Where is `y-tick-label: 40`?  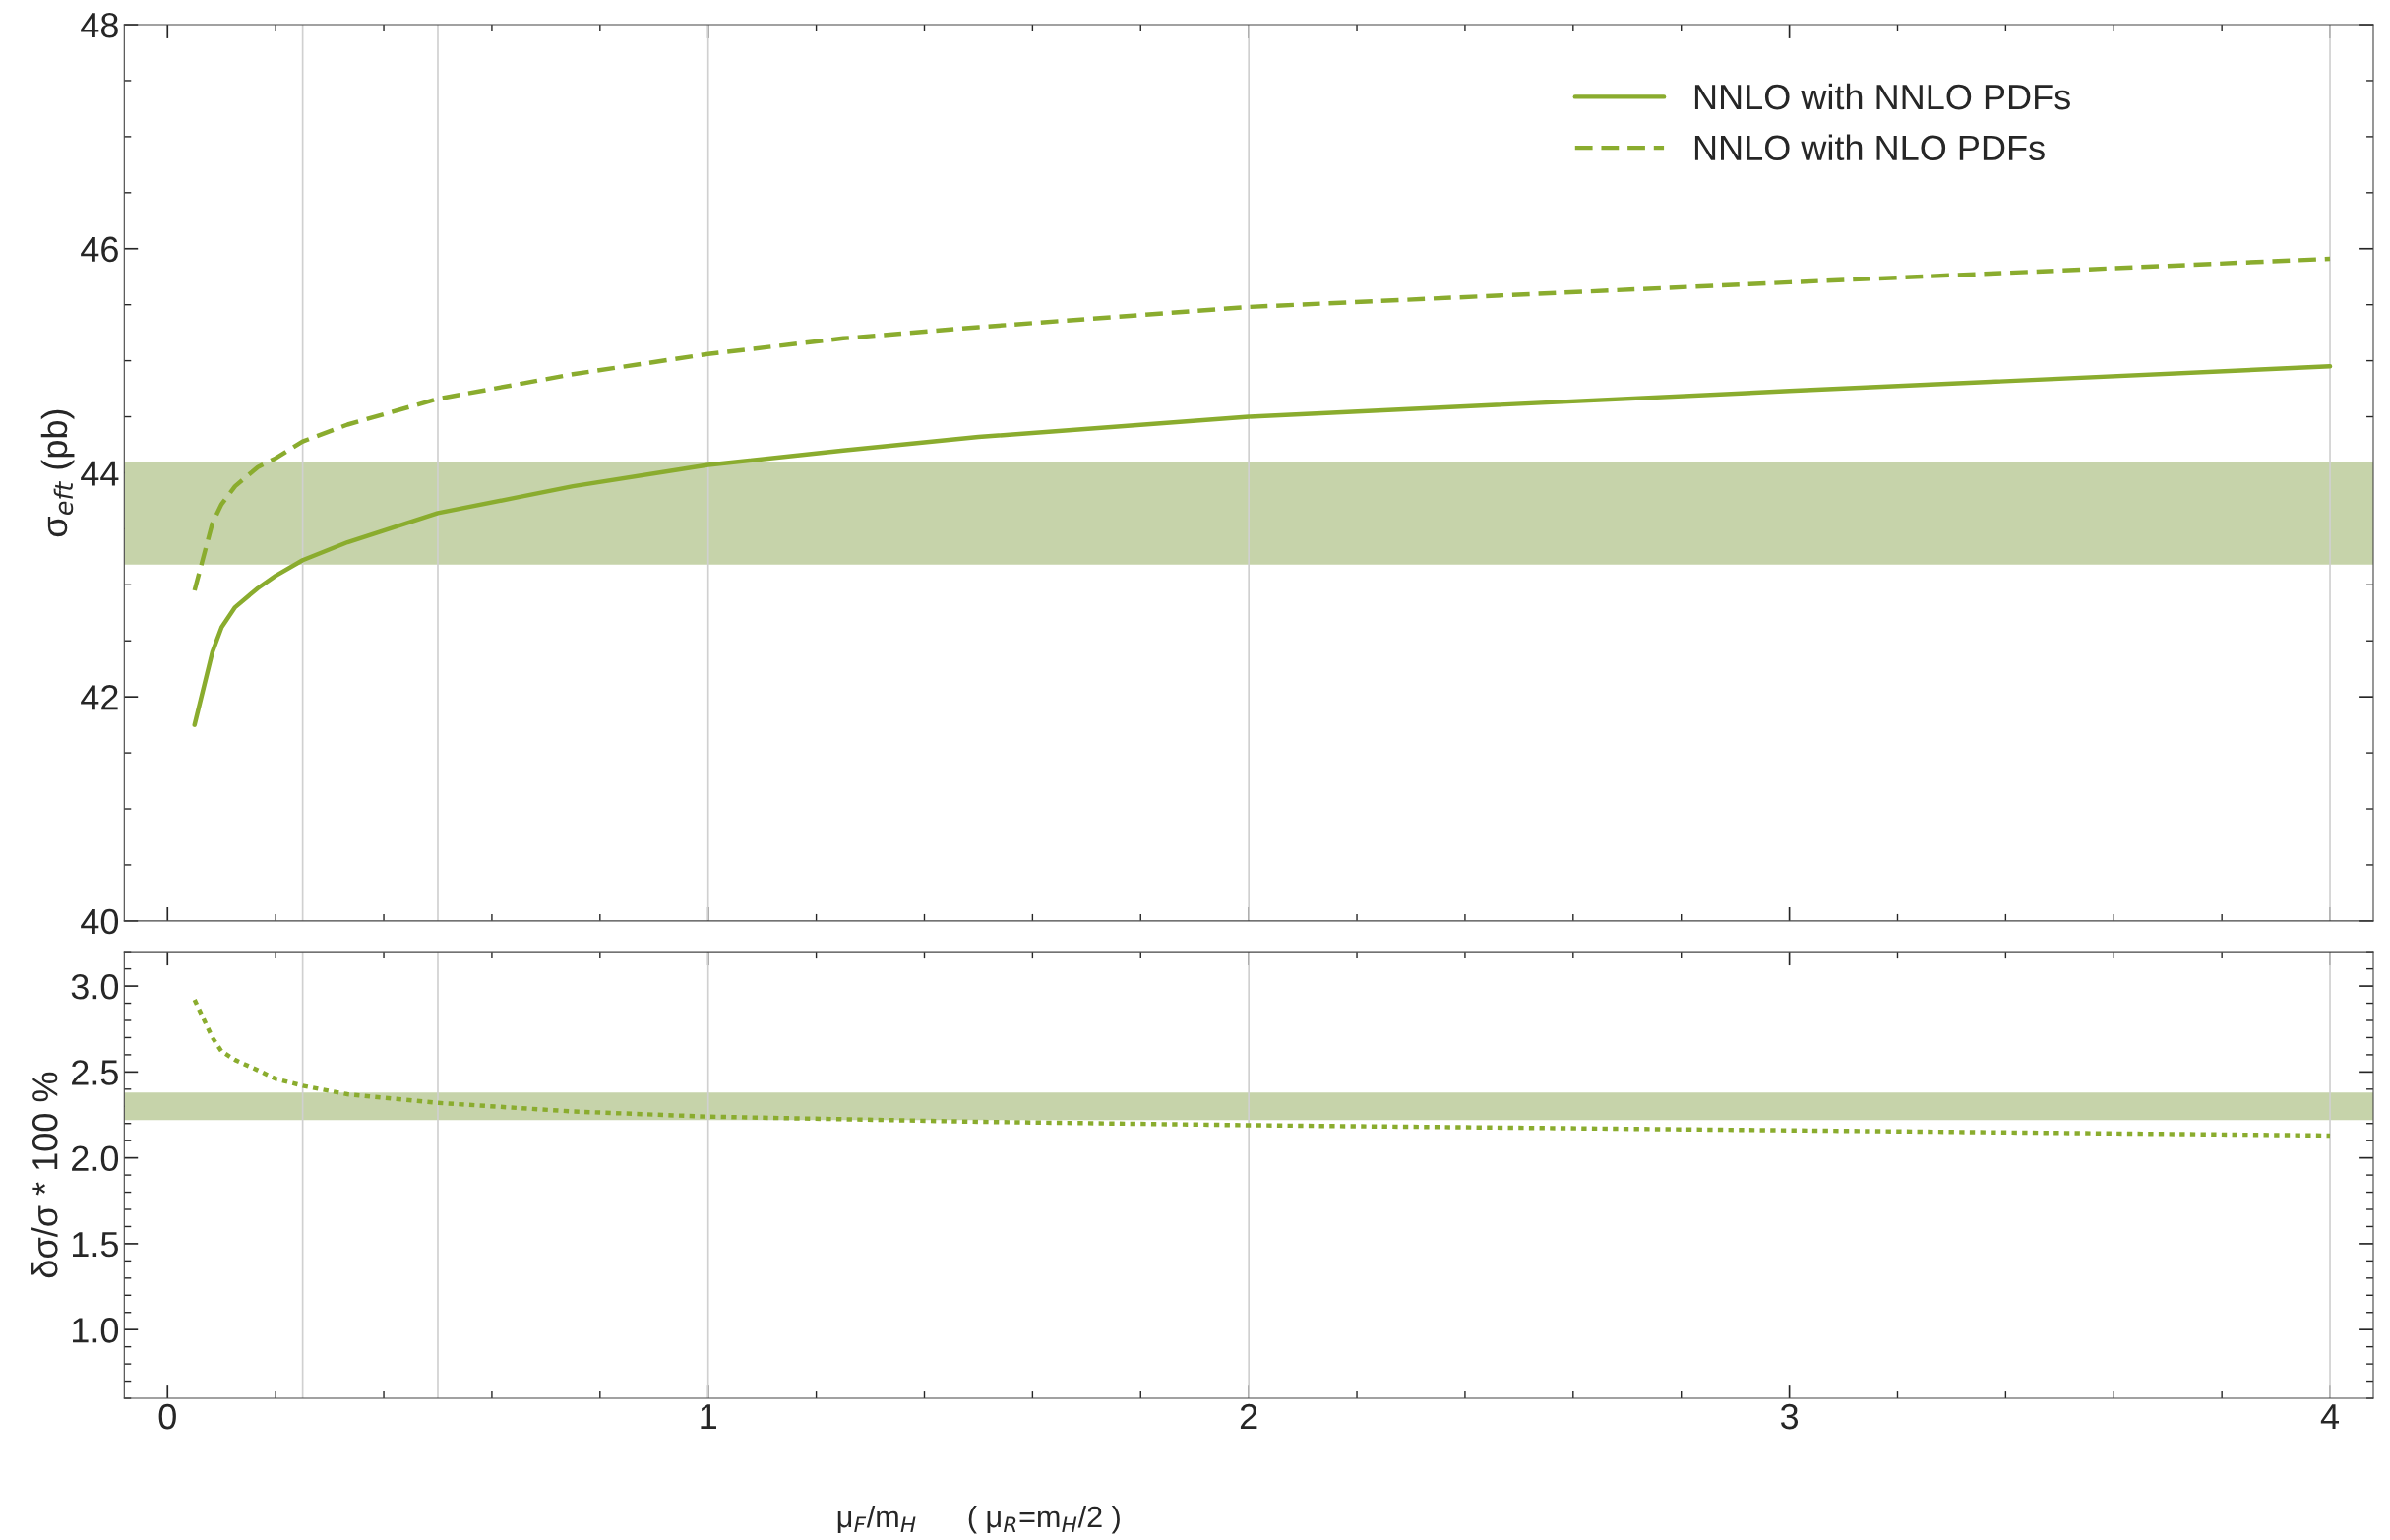 y-tick-label: 40 is located at coordinates (100, 921).